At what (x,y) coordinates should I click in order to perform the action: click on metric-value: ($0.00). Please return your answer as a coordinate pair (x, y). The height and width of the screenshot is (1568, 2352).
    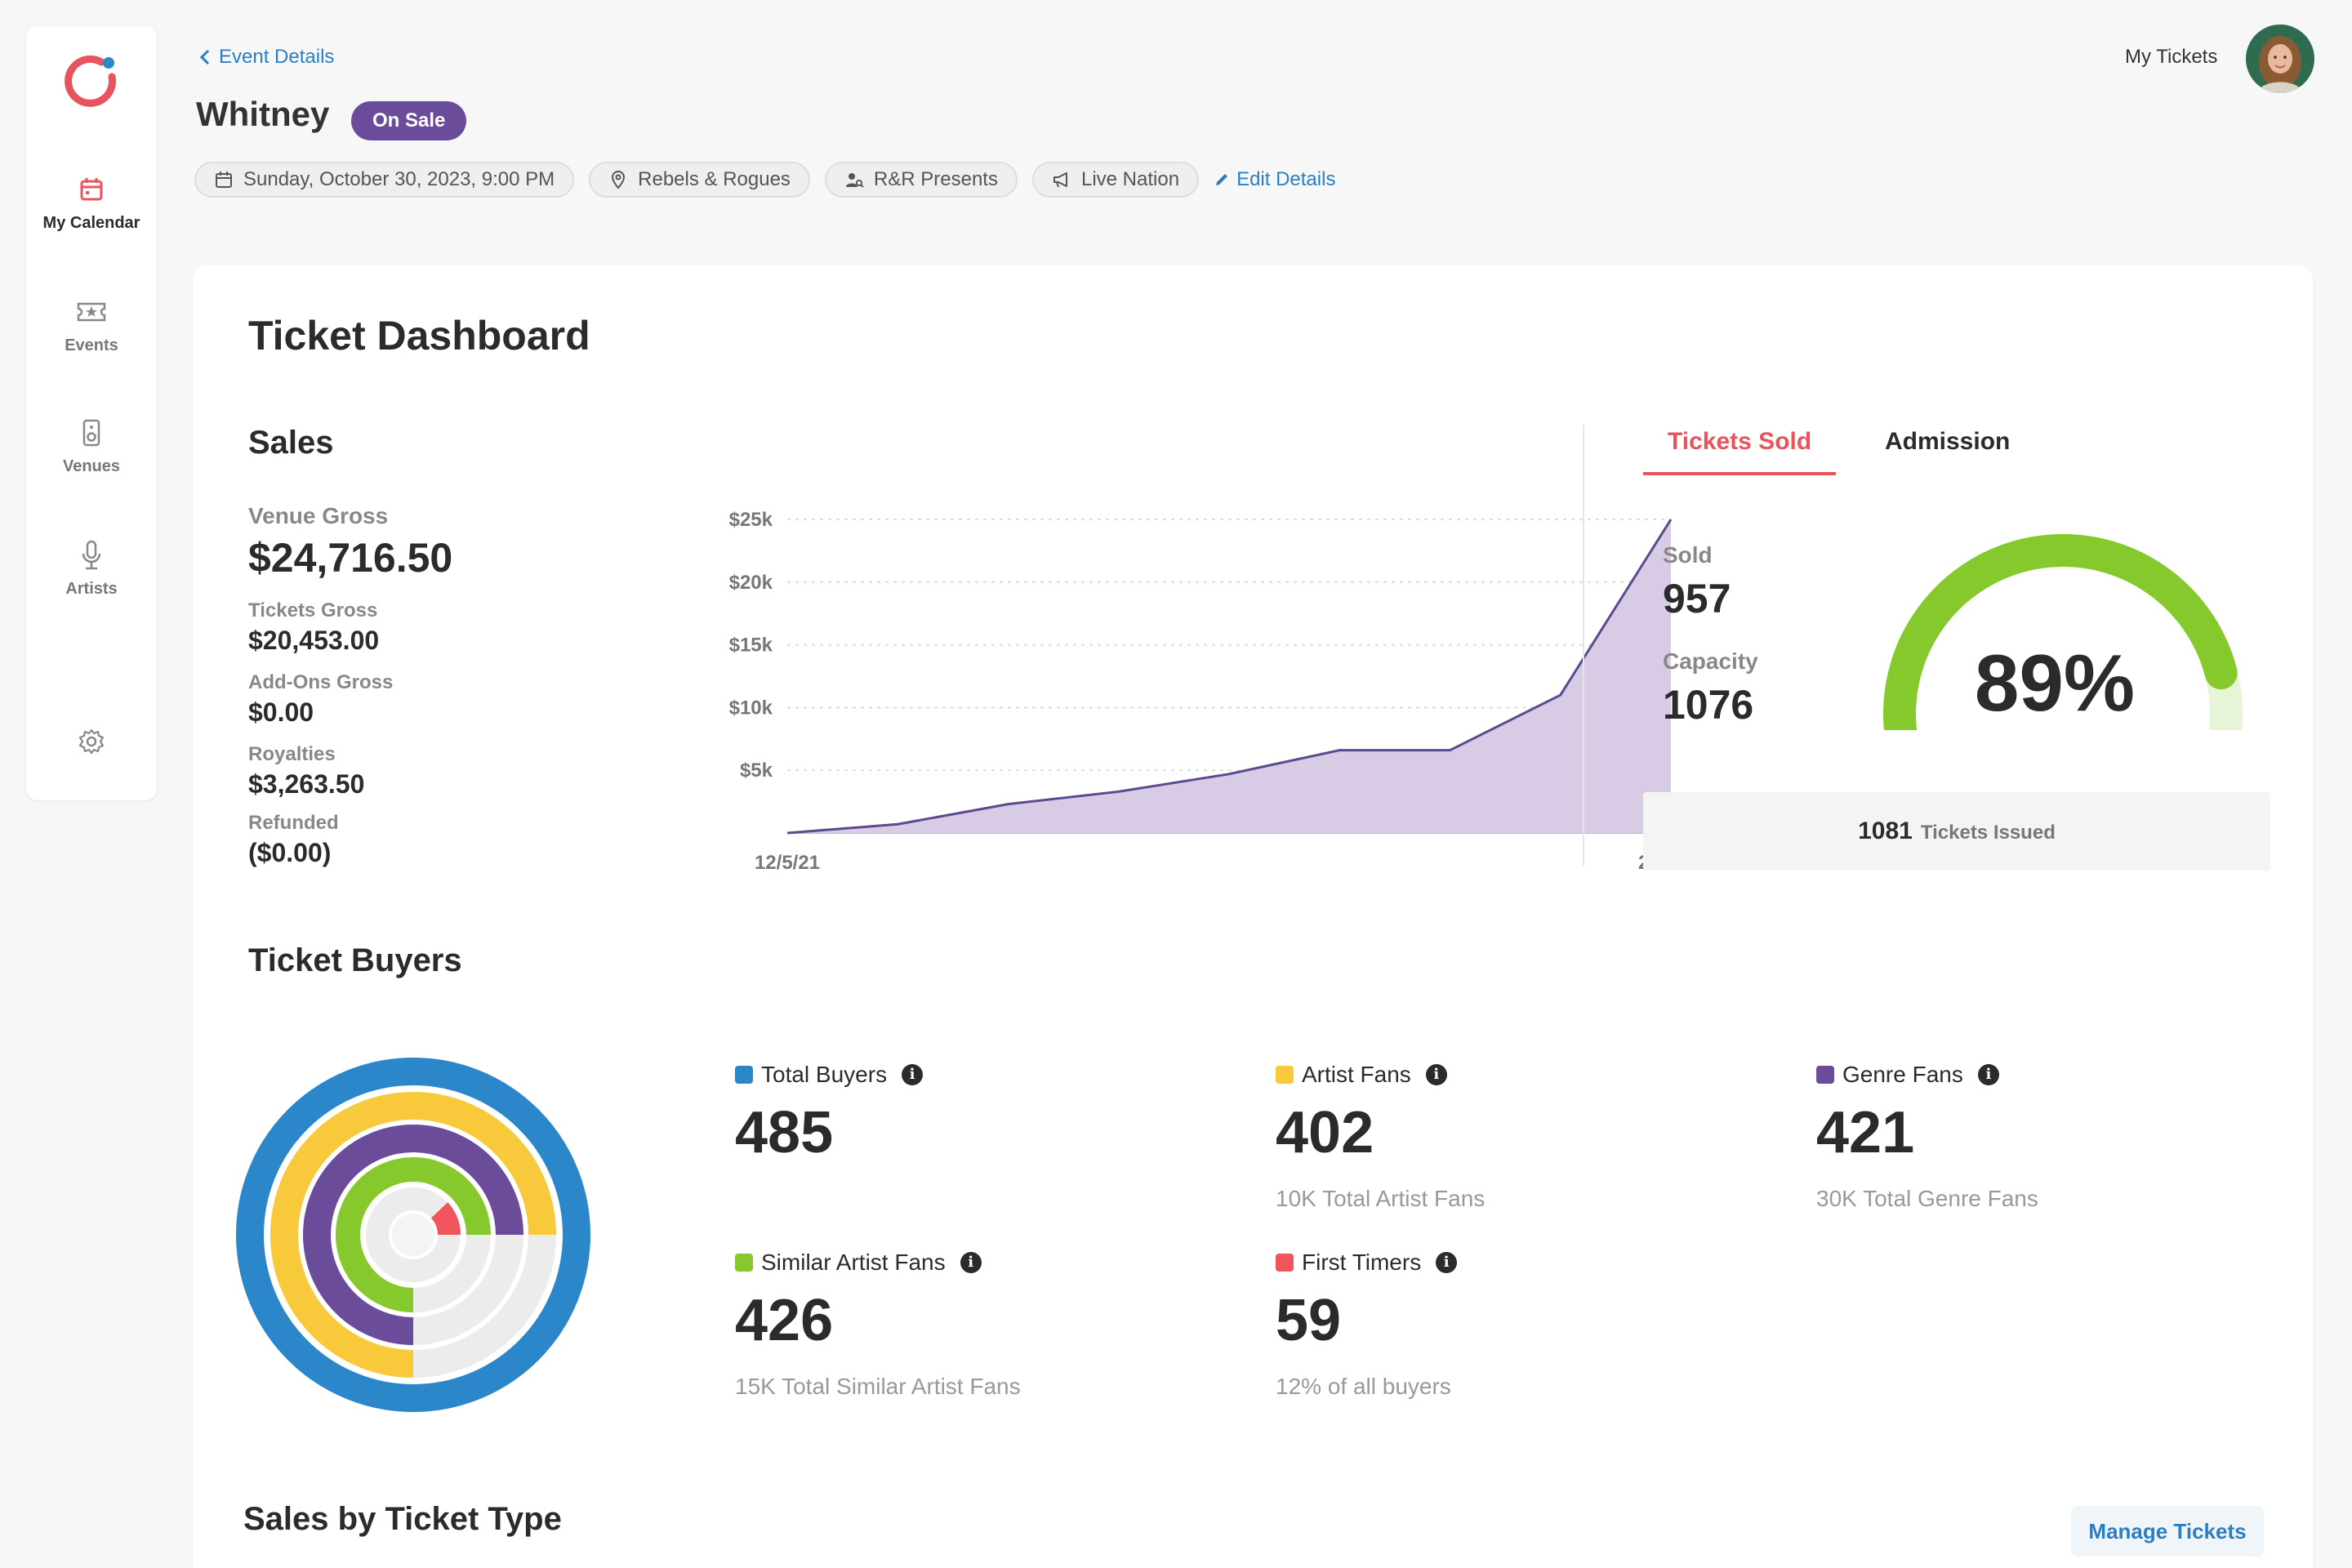
    Looking at the image, I should click on (290, 852).